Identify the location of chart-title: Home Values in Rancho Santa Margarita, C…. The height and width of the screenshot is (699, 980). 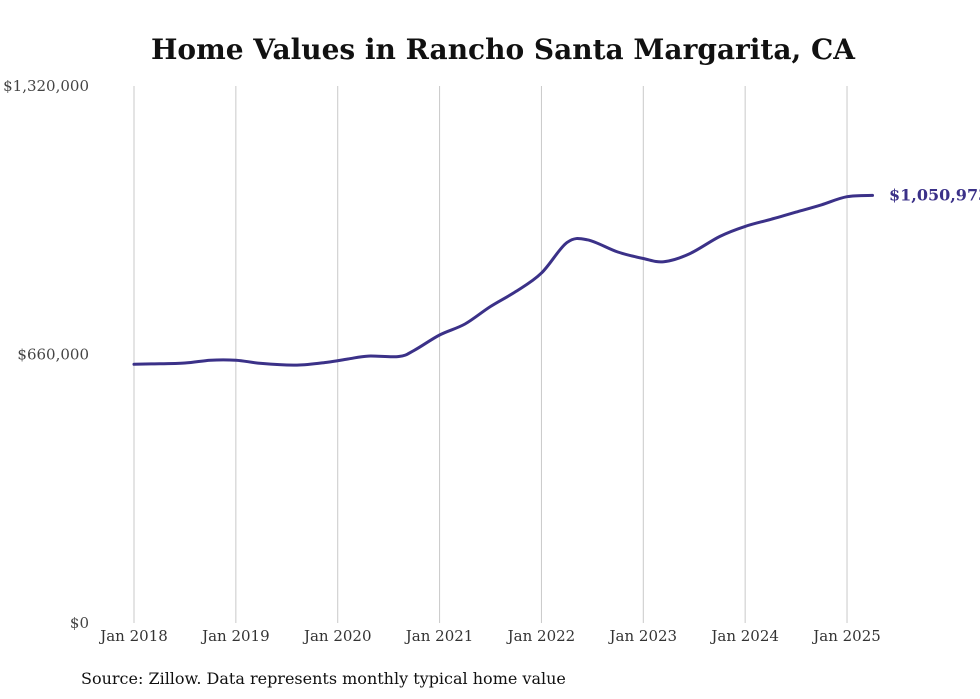
(503, 49).